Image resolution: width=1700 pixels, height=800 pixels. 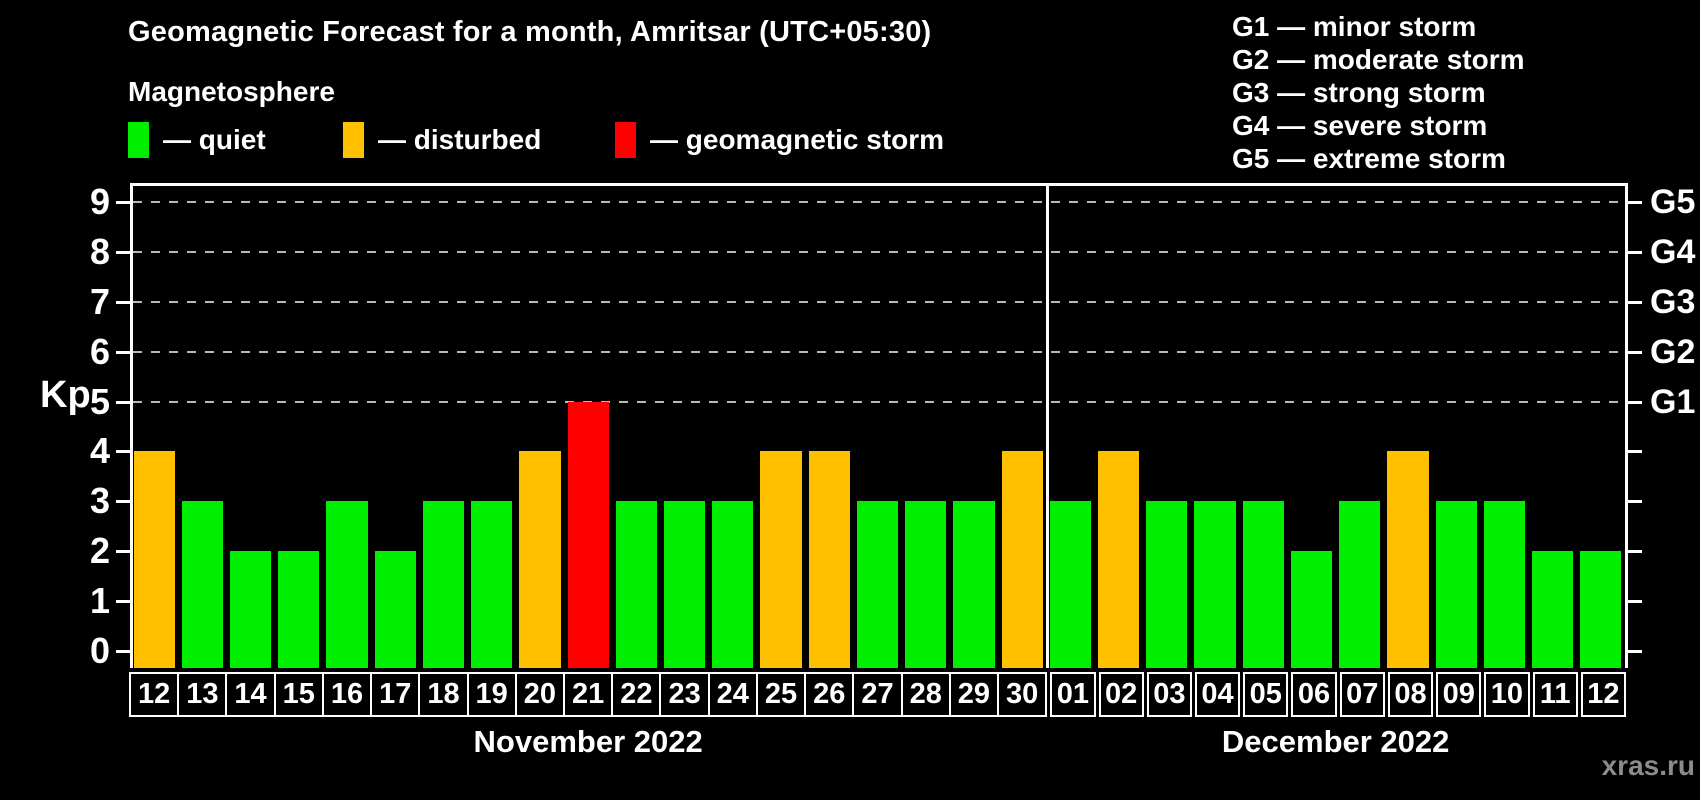 What do you see at coordinates (138, 140) in the screenshot?
I see `quiet-swatch-icon` at bounding box center [138, 140].